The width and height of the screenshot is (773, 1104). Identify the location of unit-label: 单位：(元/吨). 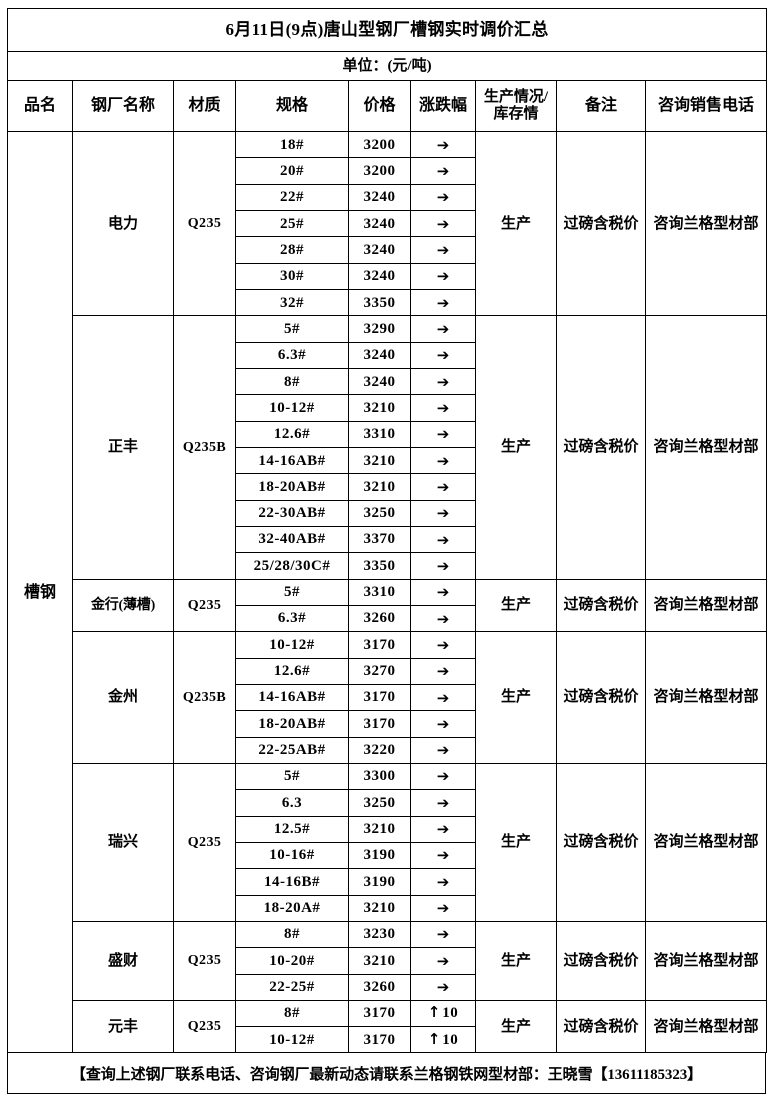
(387, 66).